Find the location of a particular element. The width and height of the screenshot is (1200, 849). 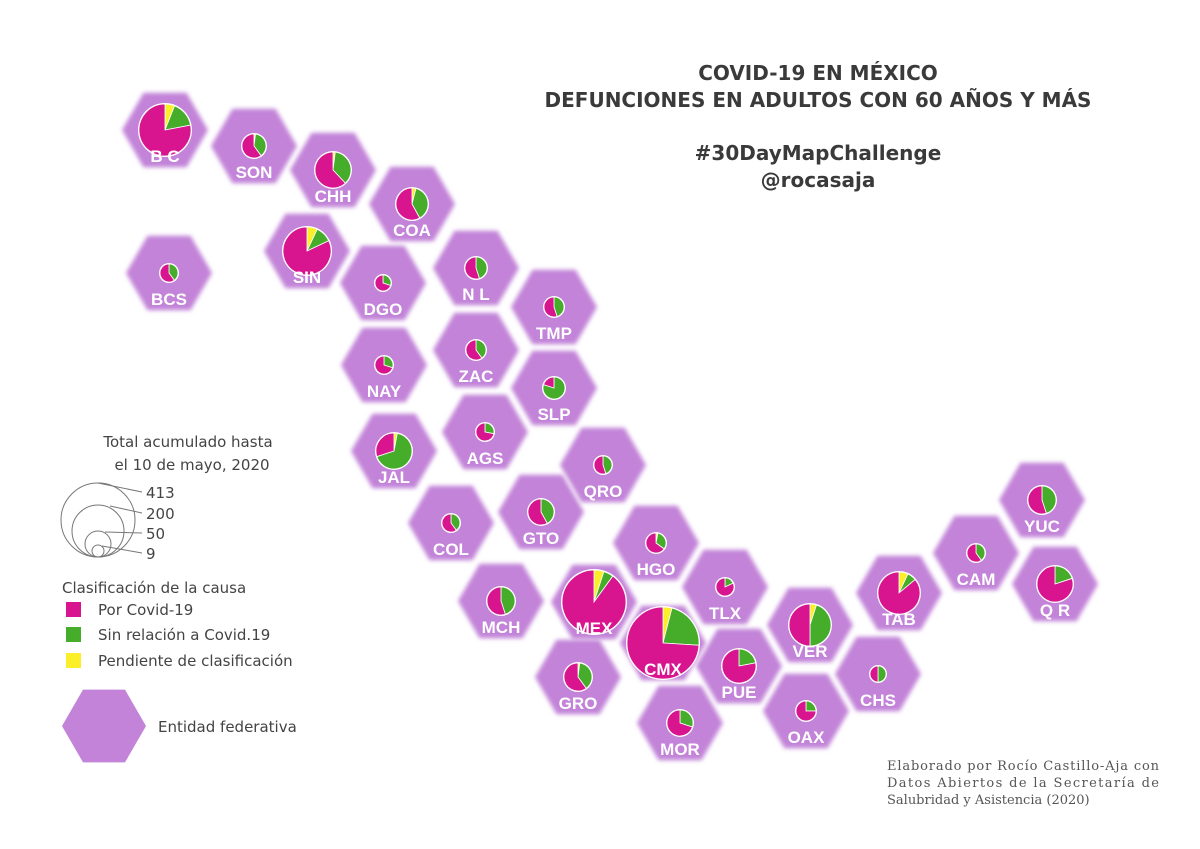

state-label: TLX is located at coordinates (725, 613).